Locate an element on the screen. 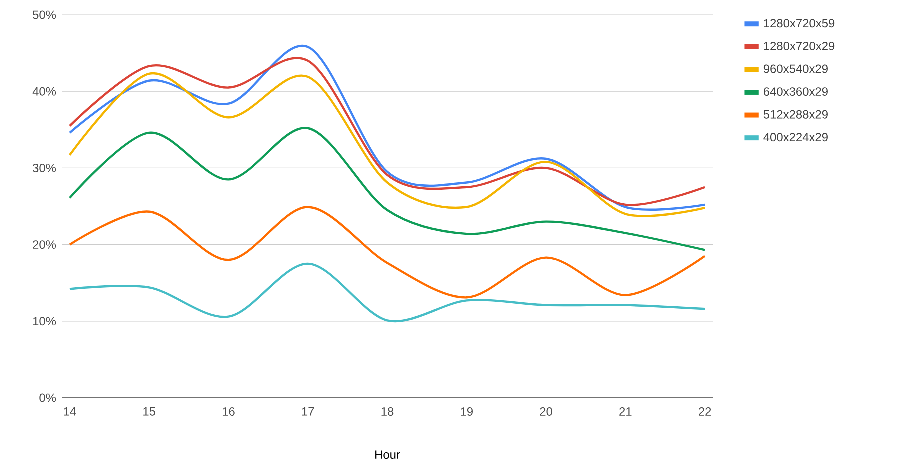 Image resolution: width=904 pixels, height=475 pixels. y-tick-label: 10% is located at coordinates (44, 321).